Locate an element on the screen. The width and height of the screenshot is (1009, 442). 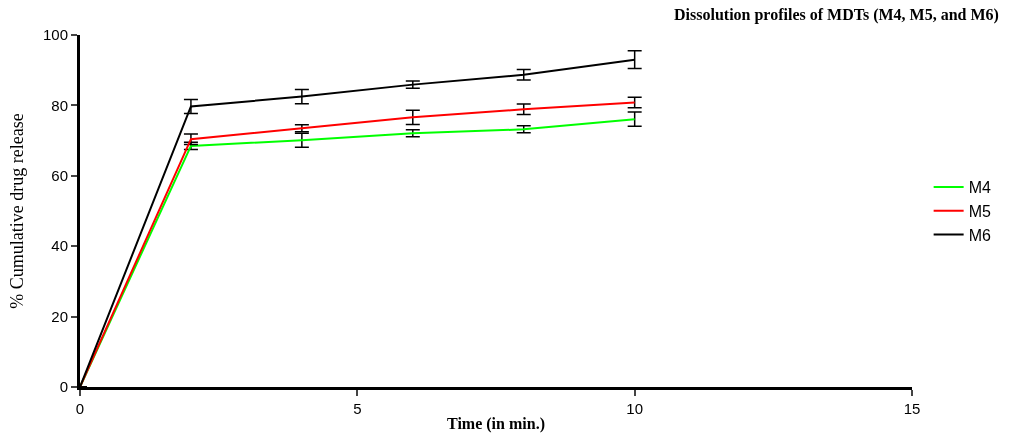
y-tick-label: 60 is located at coordinates (59, 176).